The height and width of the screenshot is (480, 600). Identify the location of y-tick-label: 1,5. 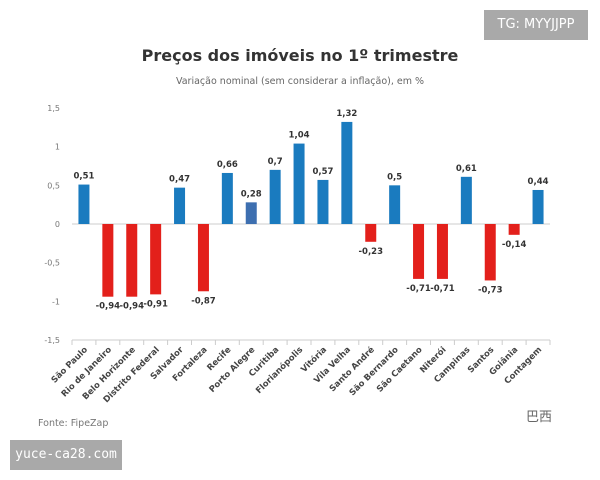
(53, 108).